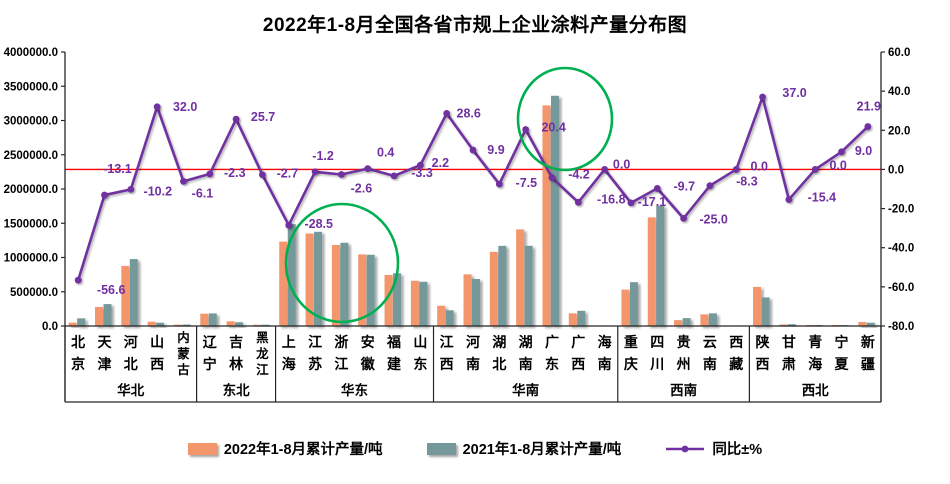  I want to click on yoy-point-西藏, so click(736, 169).